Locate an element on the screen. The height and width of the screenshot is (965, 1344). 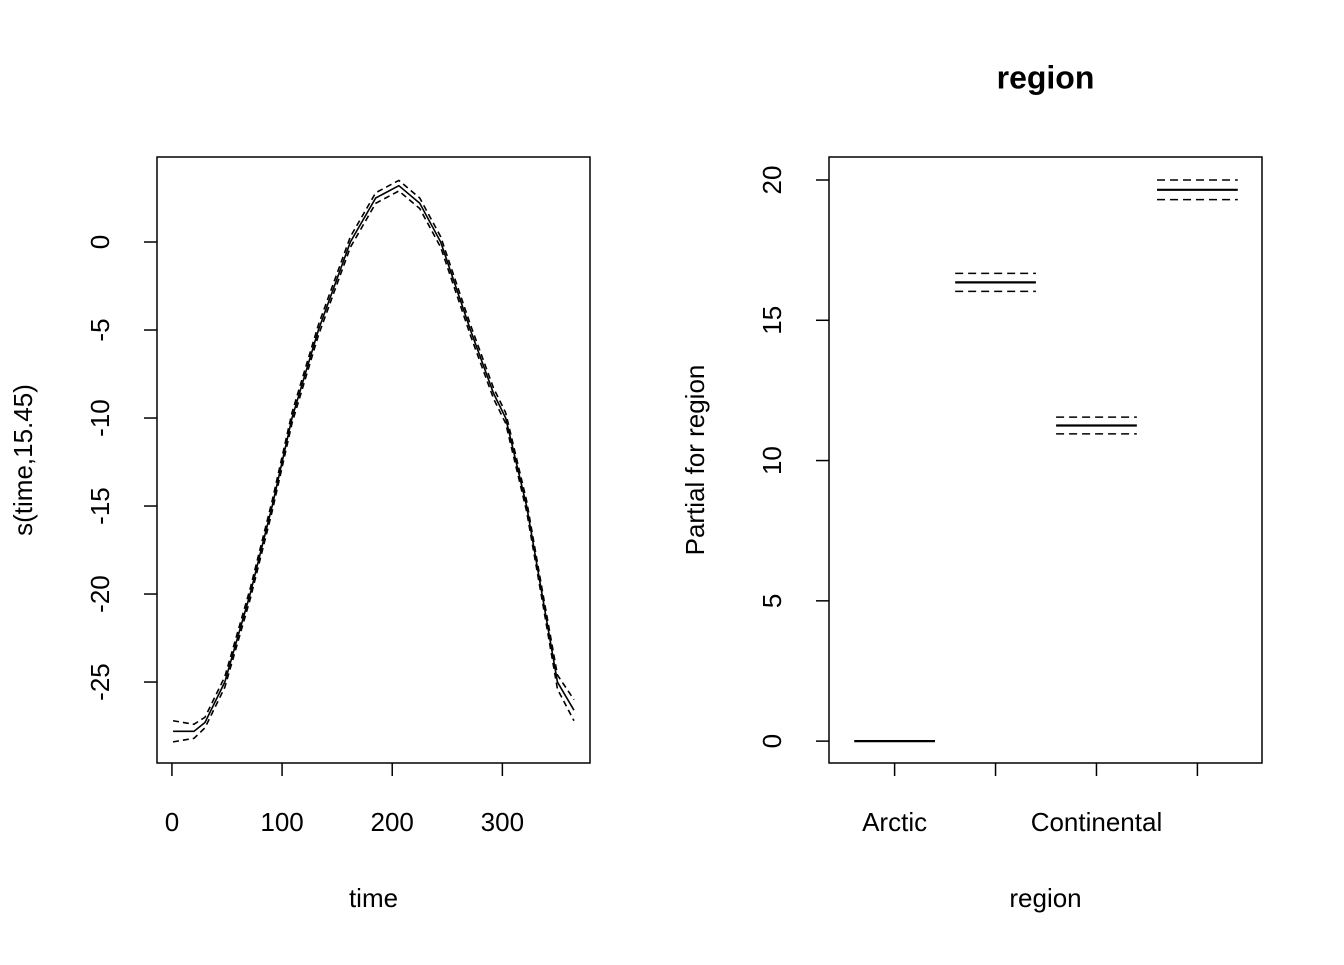
y-tick-label: 15 is located at coordinates (772, 320).